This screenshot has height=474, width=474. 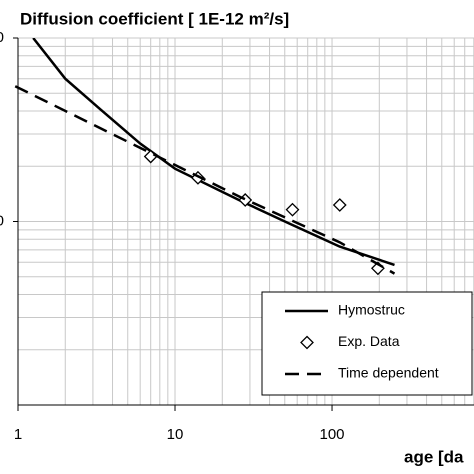 What do you see at coordinates (175, 434) in the screenshot?
I see `x-tick-label: 10` at bounding box center [175, 434].